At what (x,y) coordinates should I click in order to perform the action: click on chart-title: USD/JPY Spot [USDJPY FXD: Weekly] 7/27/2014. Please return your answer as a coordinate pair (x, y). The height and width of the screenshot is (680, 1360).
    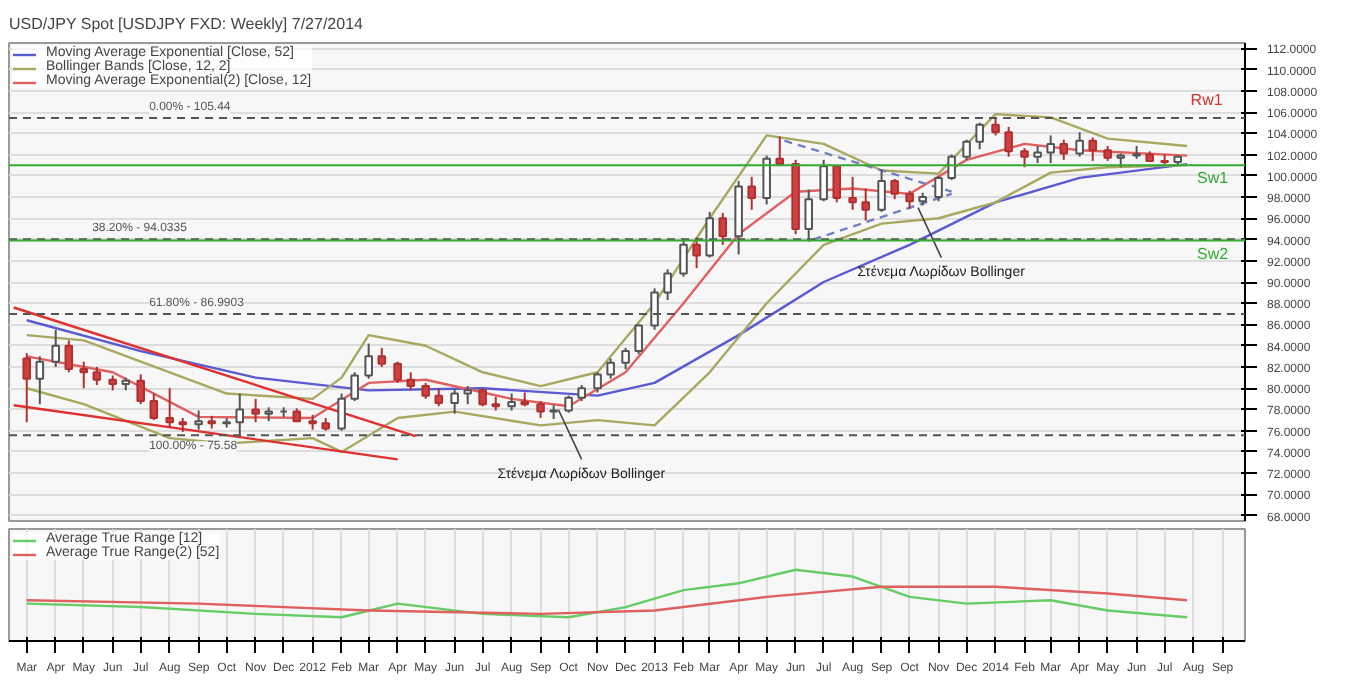
    Looking at the image, I should click on (187, 24).